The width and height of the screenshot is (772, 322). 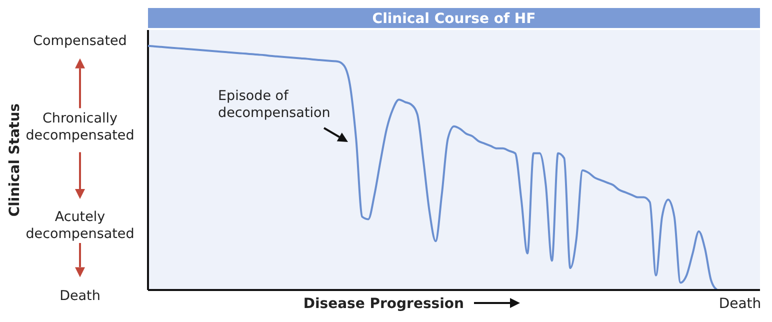 What do you see at coordinates (80, 225) in the screenshot?
I see `text: Acutely decompensated` at bounding box center [80, 225].